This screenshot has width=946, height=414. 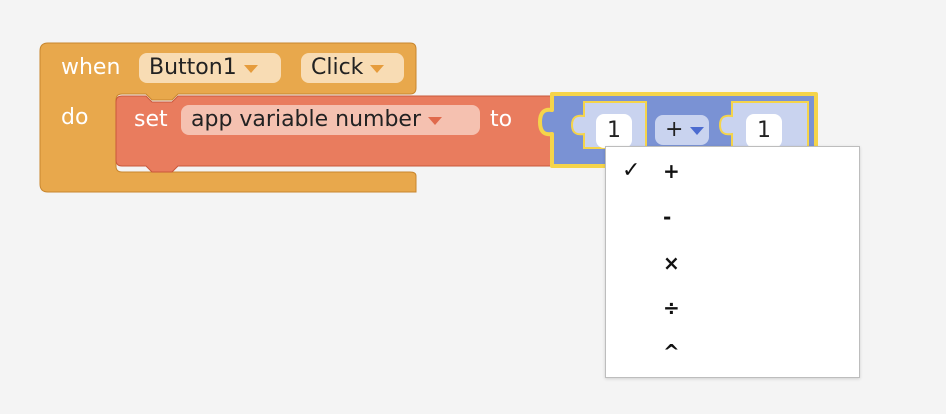 What do you see at coordinates (614, 131) in the screenshot?
I see `left-operand-field: 1` at bounding box center [614, 131].